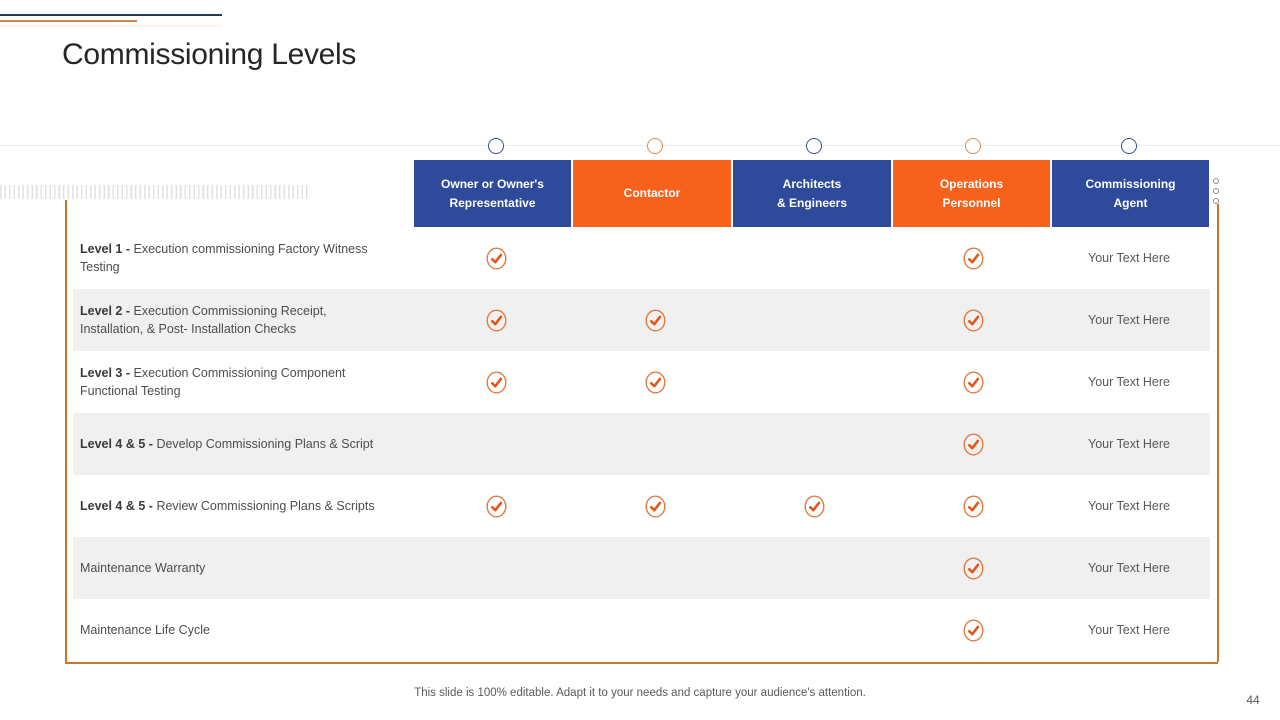 This screenshot has height=720, width=1280. Describe the element at coordinates (641, 630) in the screenshot. I see `table-row: Maintenance Life Cycle Your Text Here` at that location.